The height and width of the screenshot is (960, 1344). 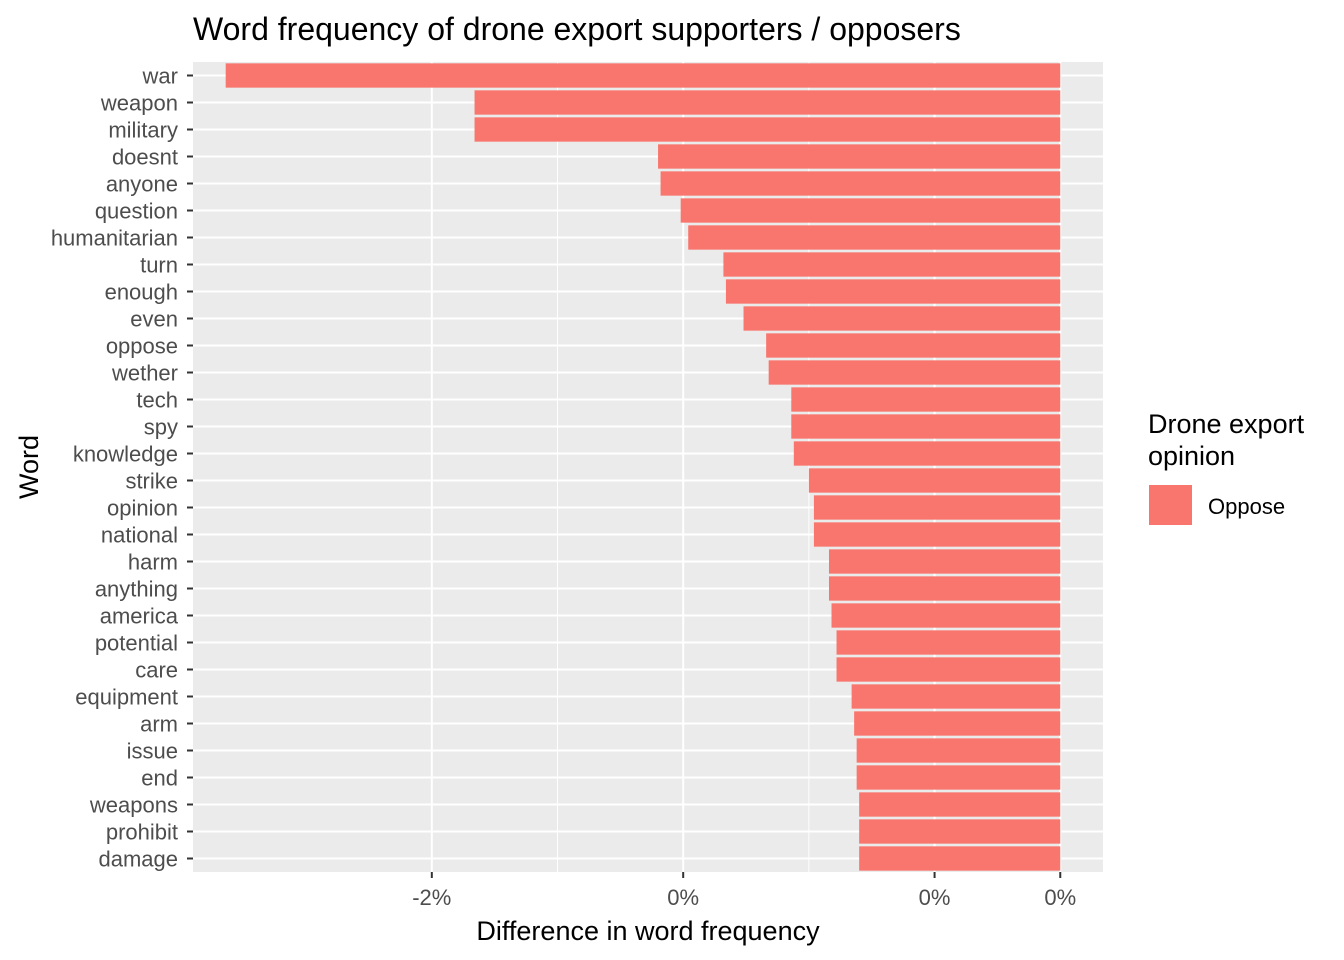 What do you see at coordinates (160, 76) in the screenshot?
I see `y-tick-label-war: war` at bounding box center [160, 76].